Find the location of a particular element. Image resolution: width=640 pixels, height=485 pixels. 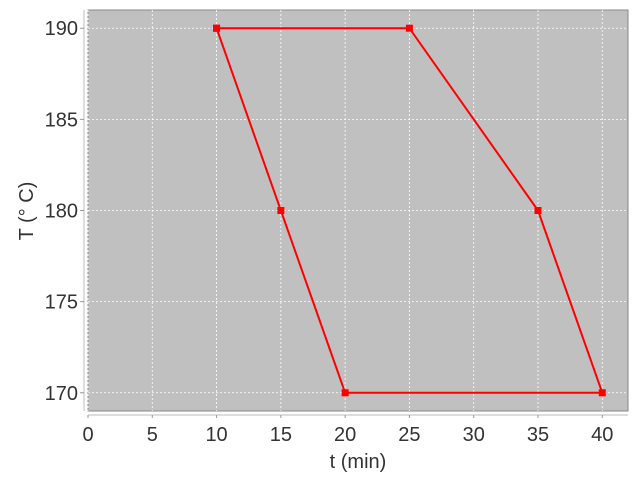

x-tick-label: 5 is located at coordinates (152, 435).